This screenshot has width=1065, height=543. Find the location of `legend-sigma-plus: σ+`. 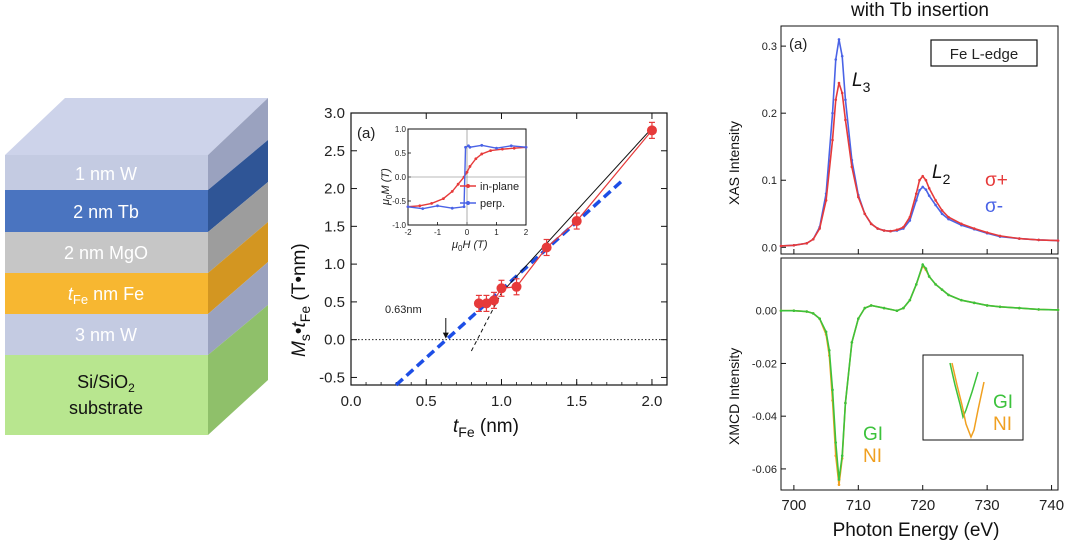

legend-sigma-plus: σ+ is located at coordinates (996, 180).